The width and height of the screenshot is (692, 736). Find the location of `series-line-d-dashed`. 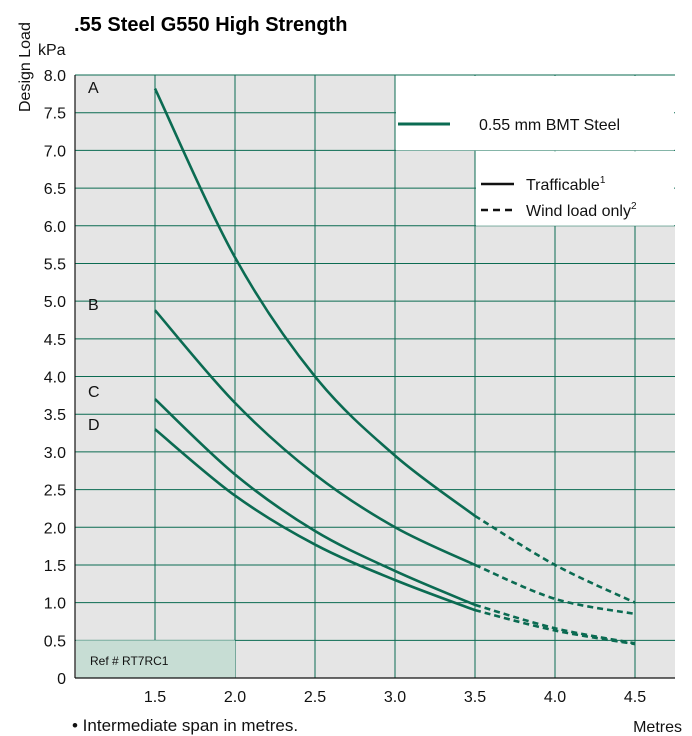

series-line-d-dashed is located at coordinates (555, 627).